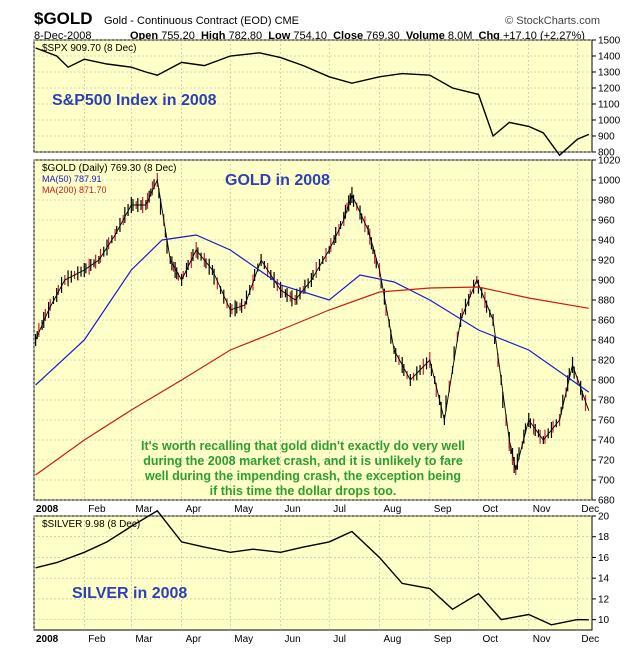  What do you see at coordinates (144, 509) in the screenshot?
I see `gold-month-label: Mar` at bounding box center [144, 509].